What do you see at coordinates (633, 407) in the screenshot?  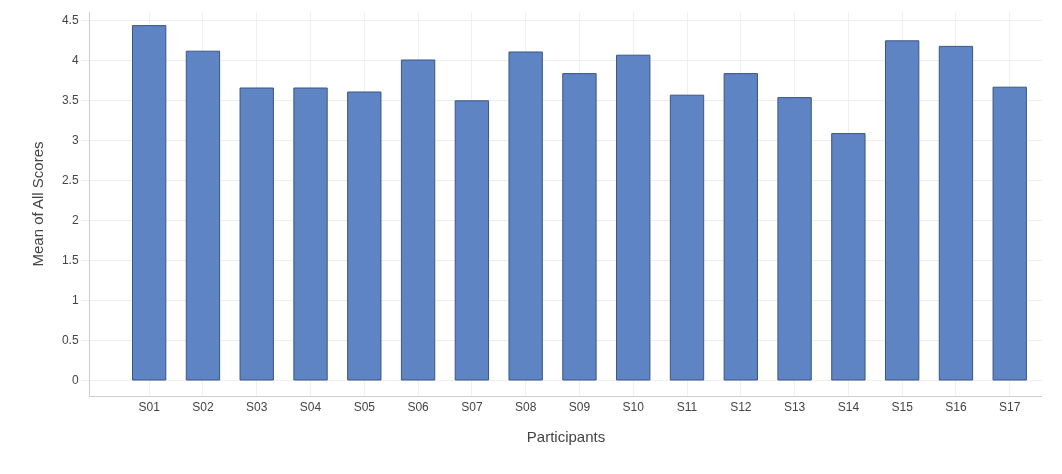 I see `x-tick-label: S10` at bounding box center [633, 407].